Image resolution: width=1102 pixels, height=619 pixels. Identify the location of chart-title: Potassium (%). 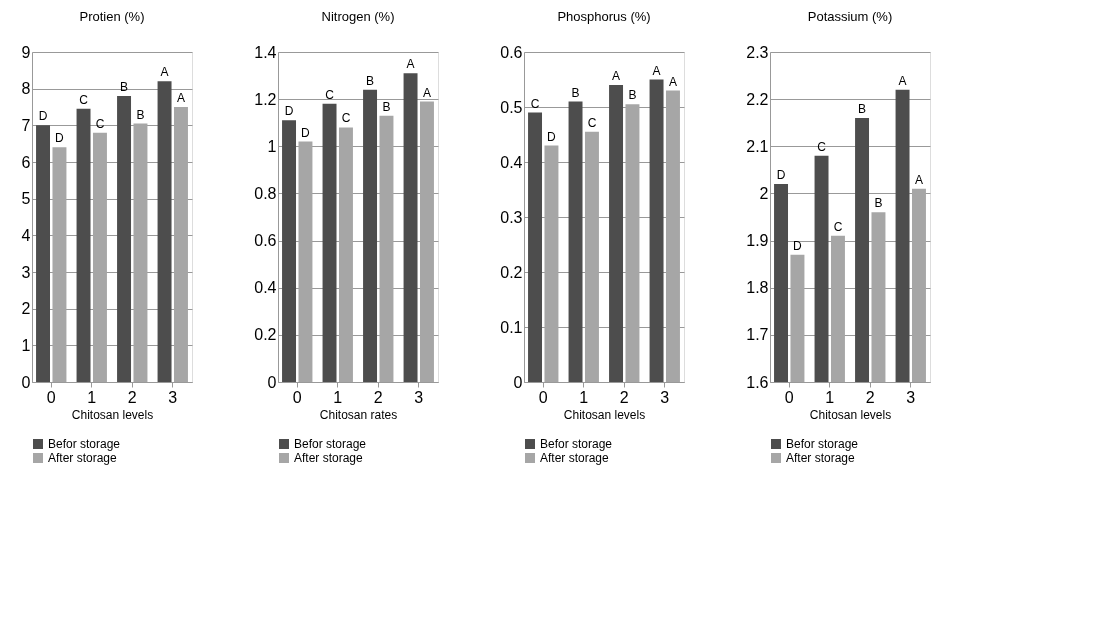
(850, 16).